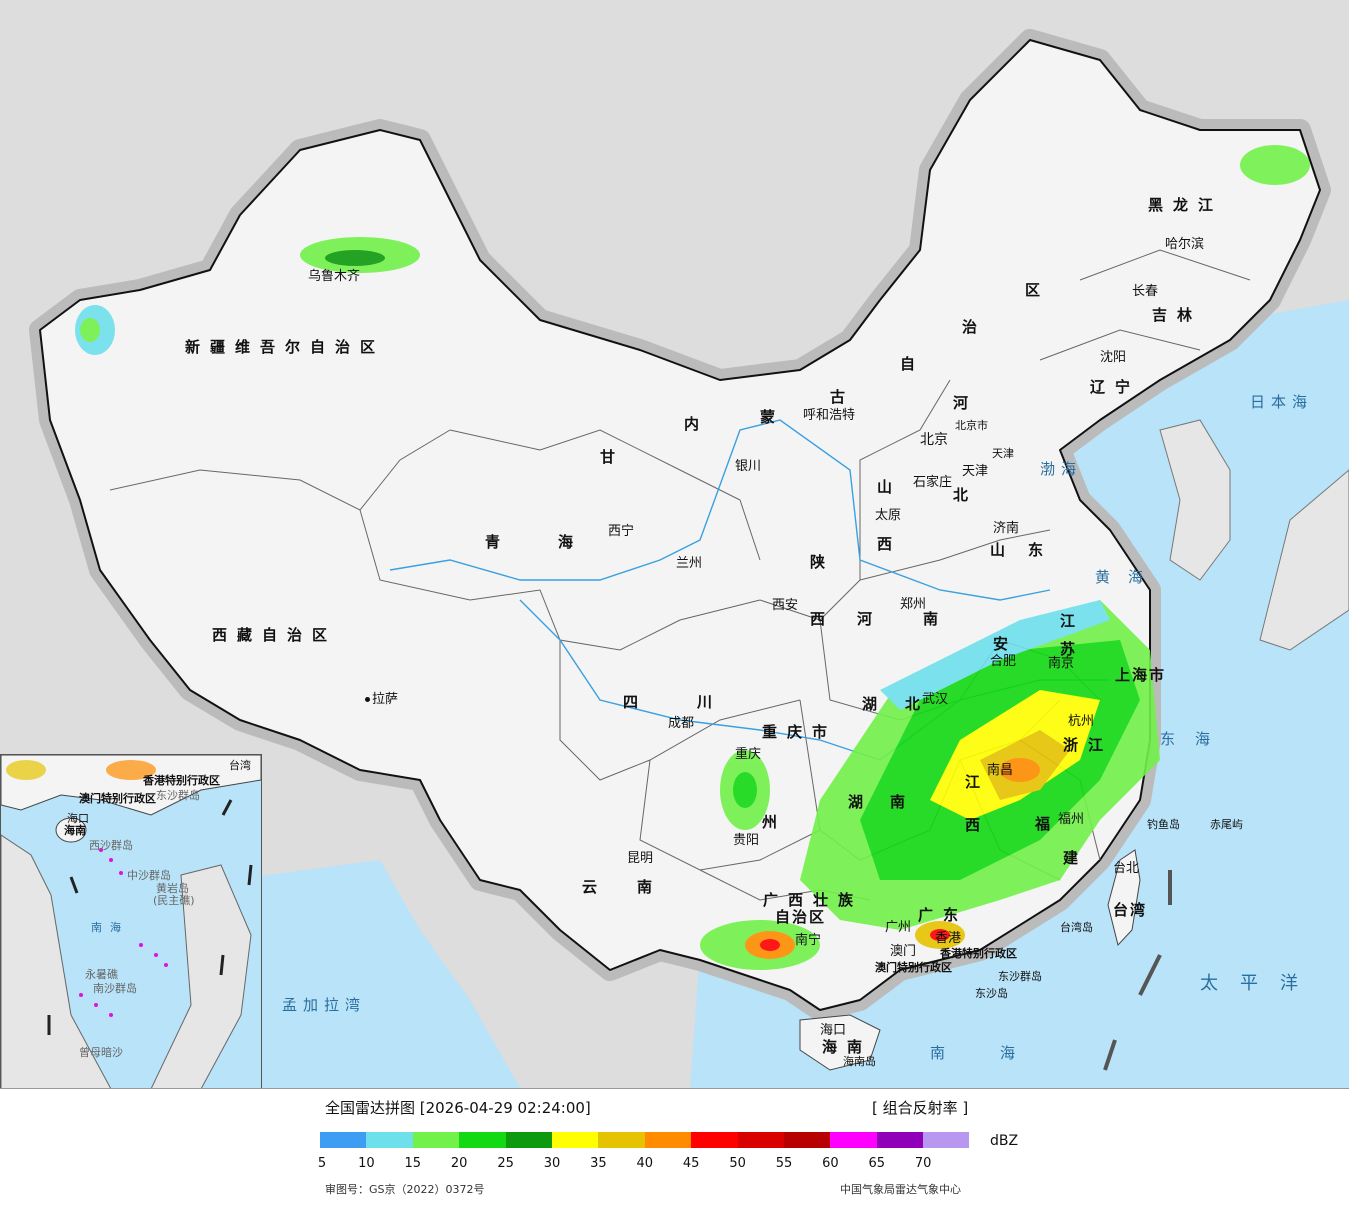 This screenshot has width=1349, height=1208. What do you see at coordinates (748, 754) in the screenshot?
I see `city-chongqing: 重庆` at bounding box center [748, 754].